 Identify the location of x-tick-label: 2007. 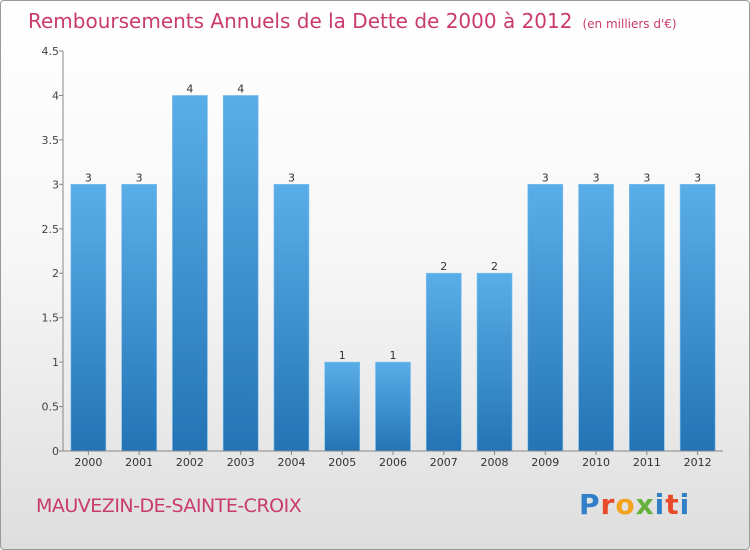
(444, 462).